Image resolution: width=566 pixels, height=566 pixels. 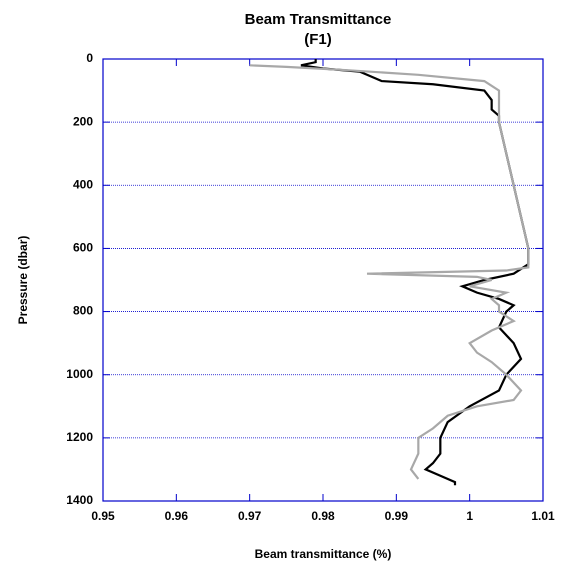 What do you see at coordinates (23, 280) in the screenshot?
I see `y-axis-label: Pressure (dbar)` at bounding box center [23, 280].